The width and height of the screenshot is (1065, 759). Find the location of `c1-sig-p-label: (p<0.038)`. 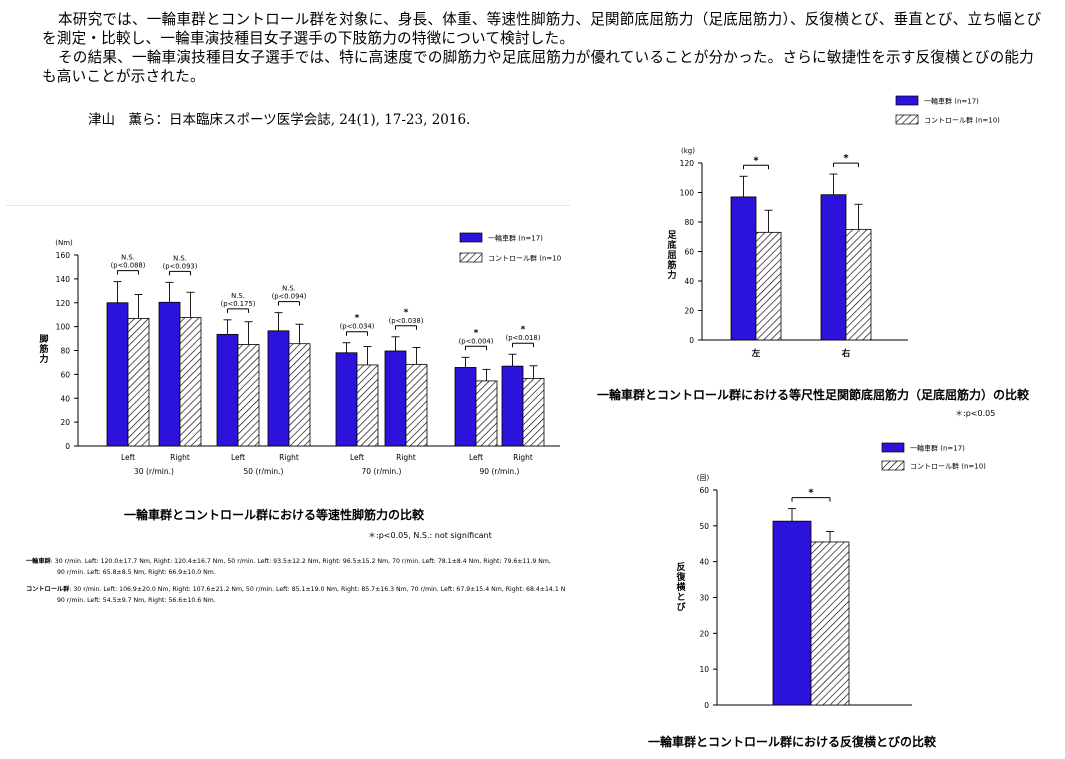

c1-sig-p-label: (p<0.038) is located at coordinates (406, 321).